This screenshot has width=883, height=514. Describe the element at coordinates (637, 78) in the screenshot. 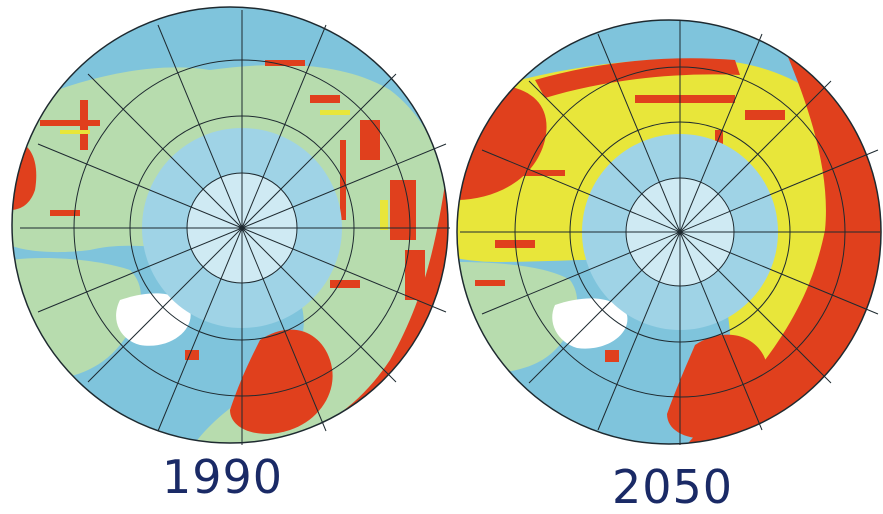

I see `forest-north-band` at that location.